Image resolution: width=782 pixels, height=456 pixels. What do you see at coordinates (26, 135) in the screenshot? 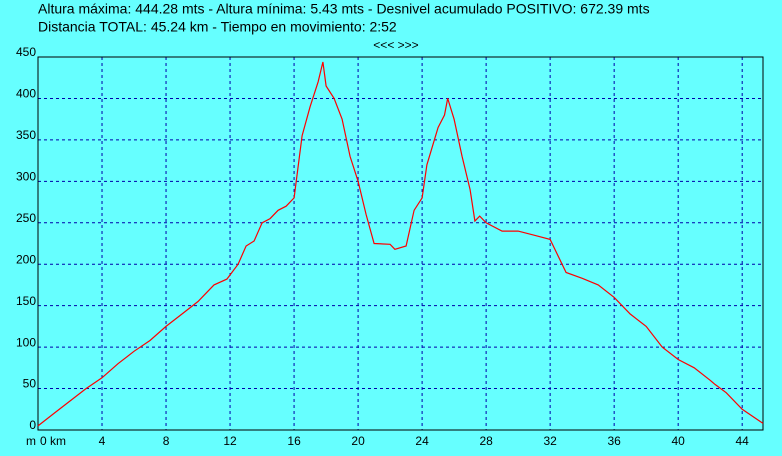
I see `y-tick-label: 350` at bounding box center [26, 135].